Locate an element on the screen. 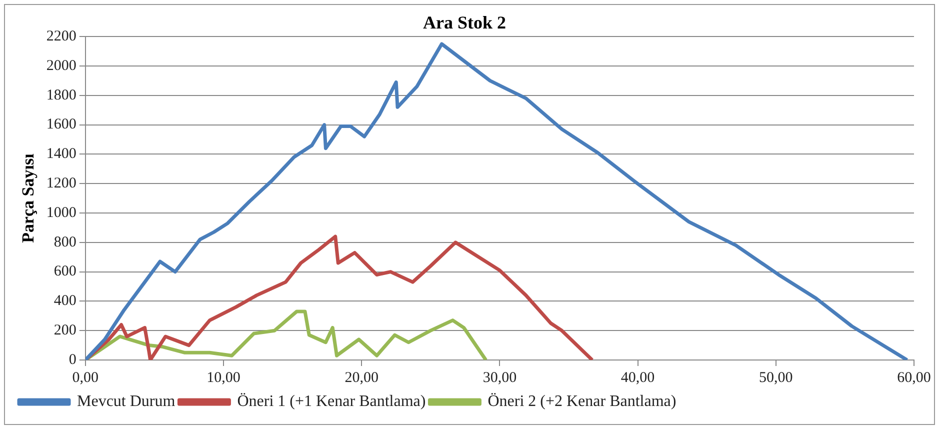 The height and width of the screenshot is (429, 939). y-tick-label: 400 is located at coordinates (65, 301).